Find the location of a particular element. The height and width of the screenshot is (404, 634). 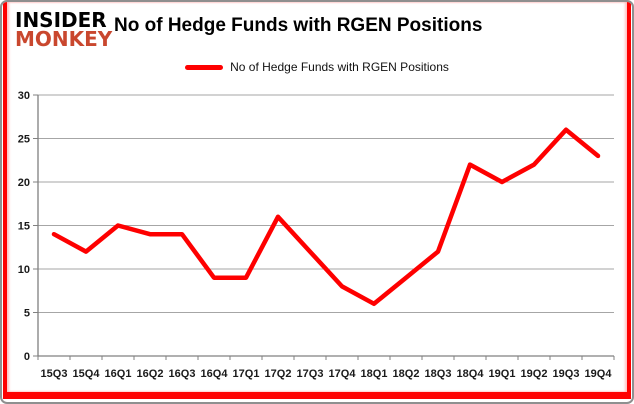

y-tick-label: 20 is located at coordinates (24, 183).